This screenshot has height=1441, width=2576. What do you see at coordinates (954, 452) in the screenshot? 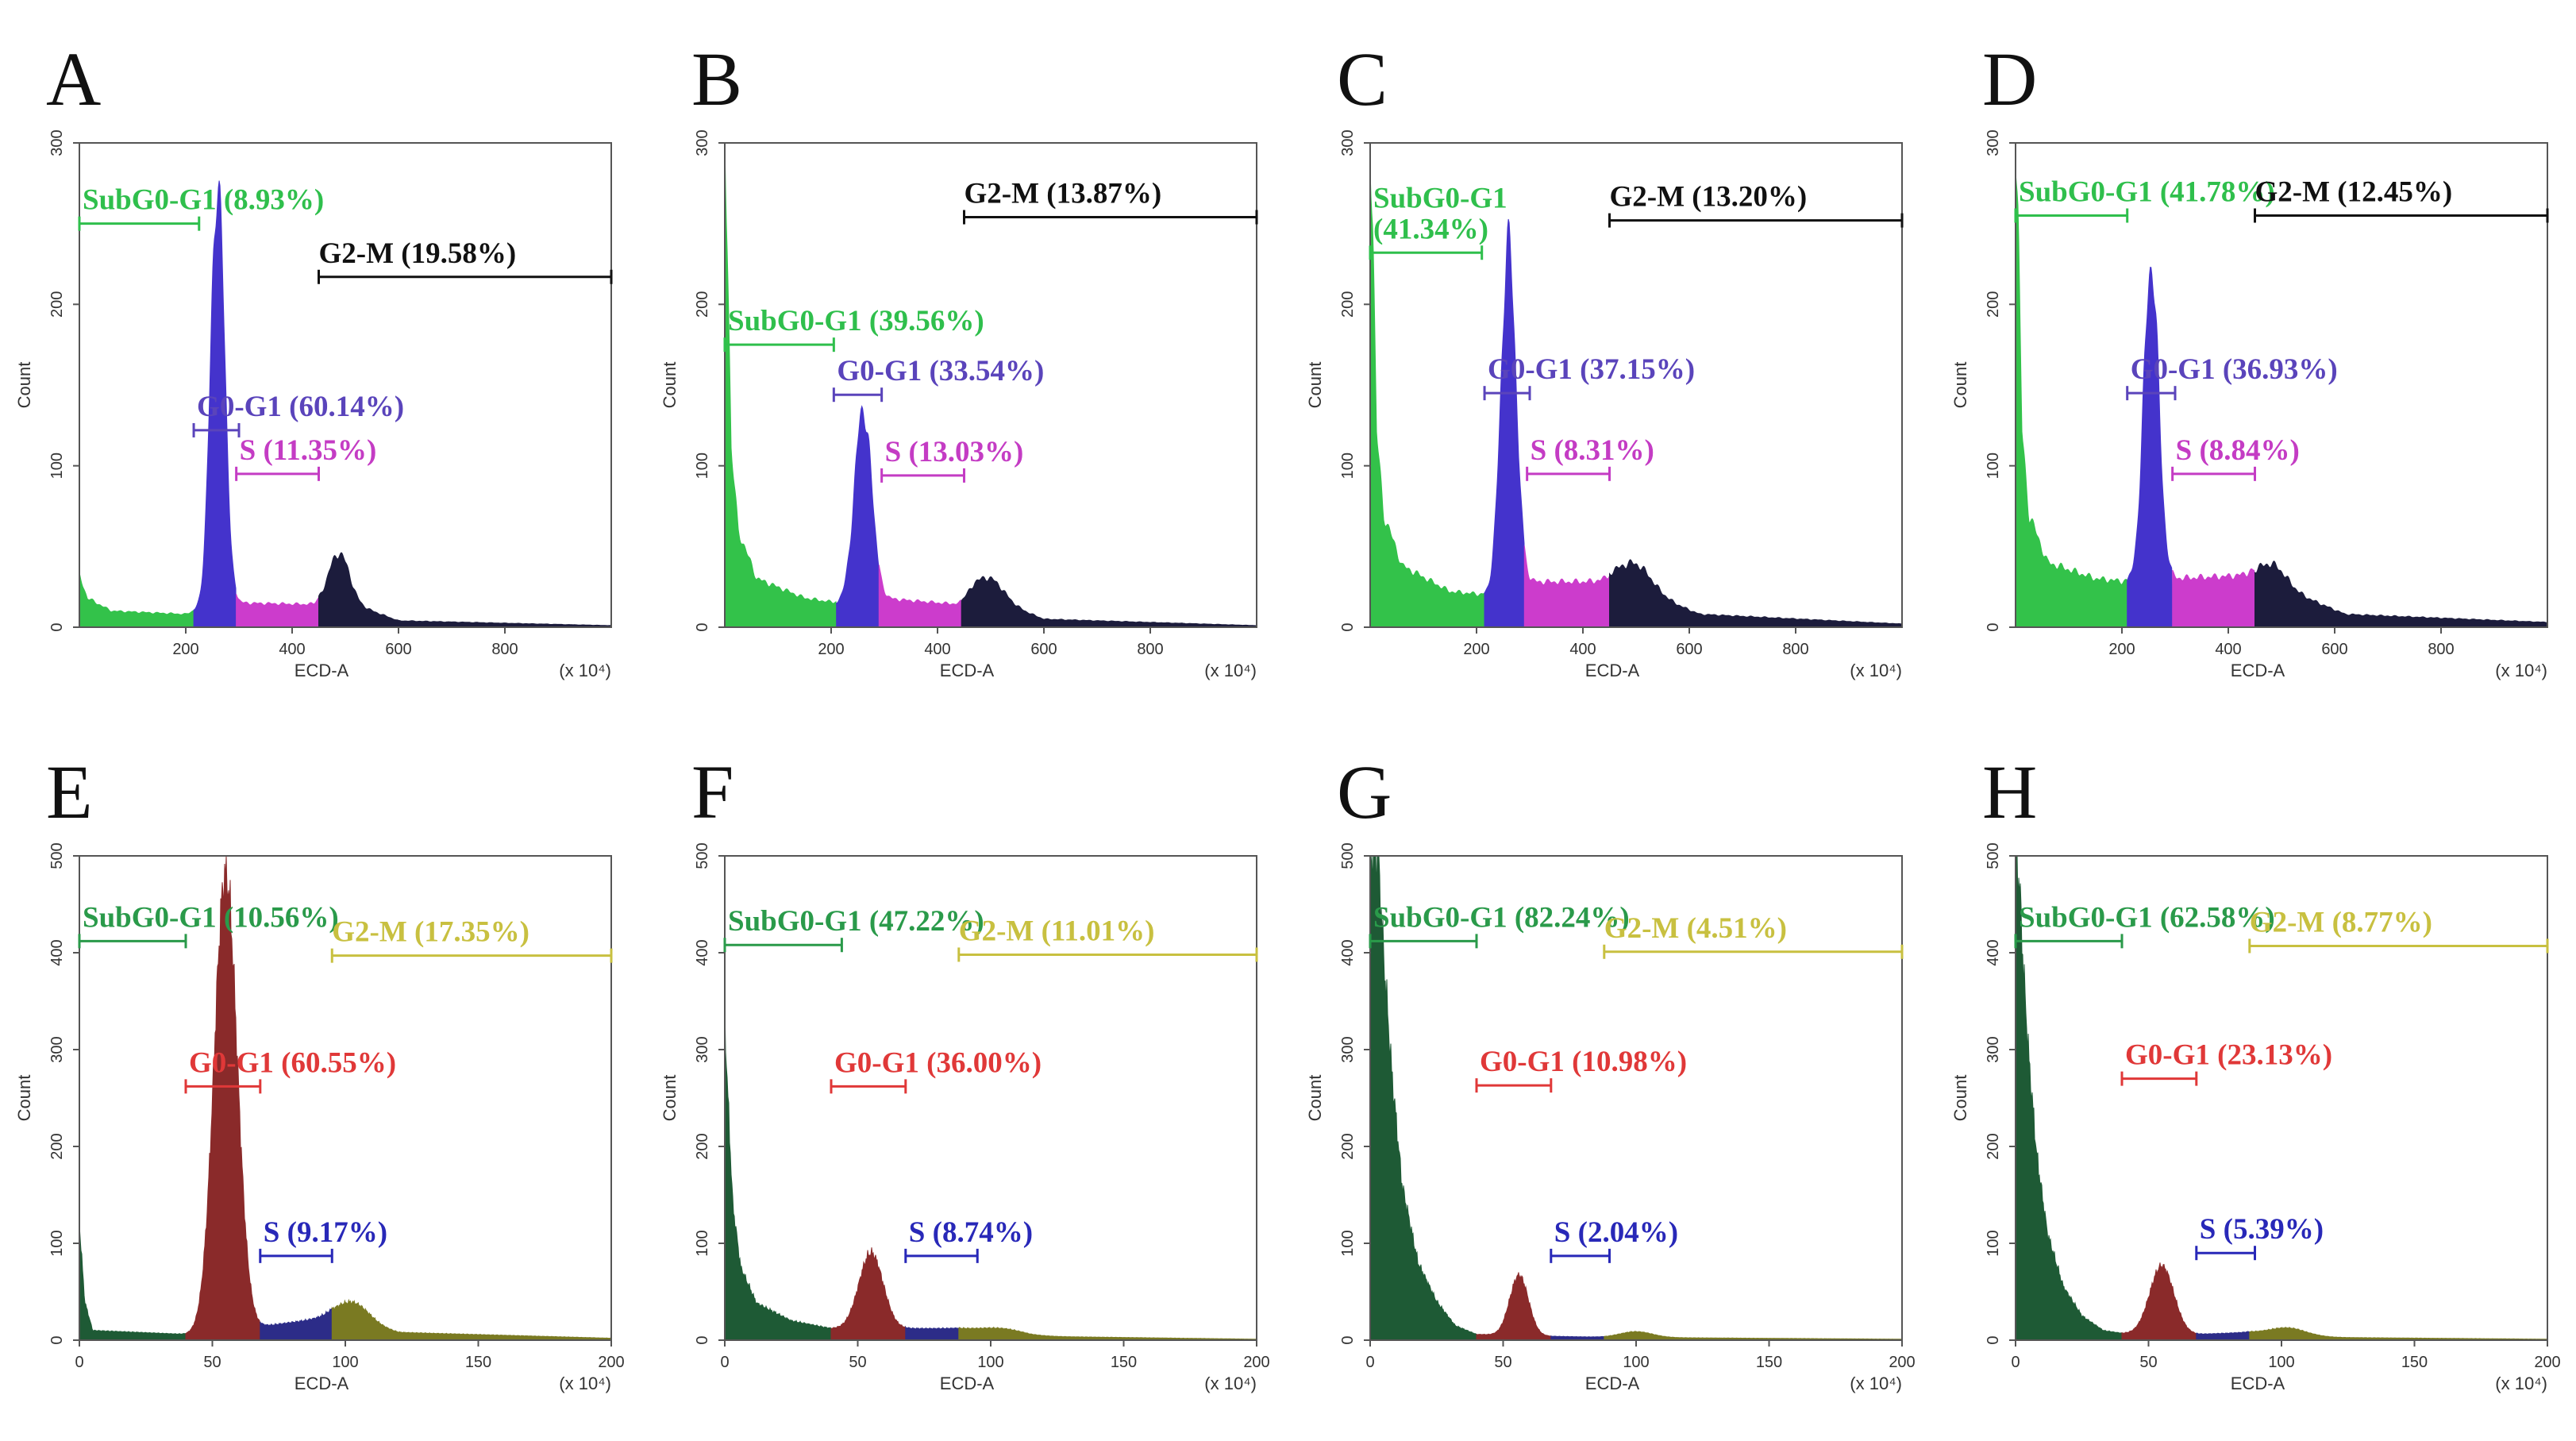
I see `gate-s-label: S (13.03%)` at bounding box center [954, 452].